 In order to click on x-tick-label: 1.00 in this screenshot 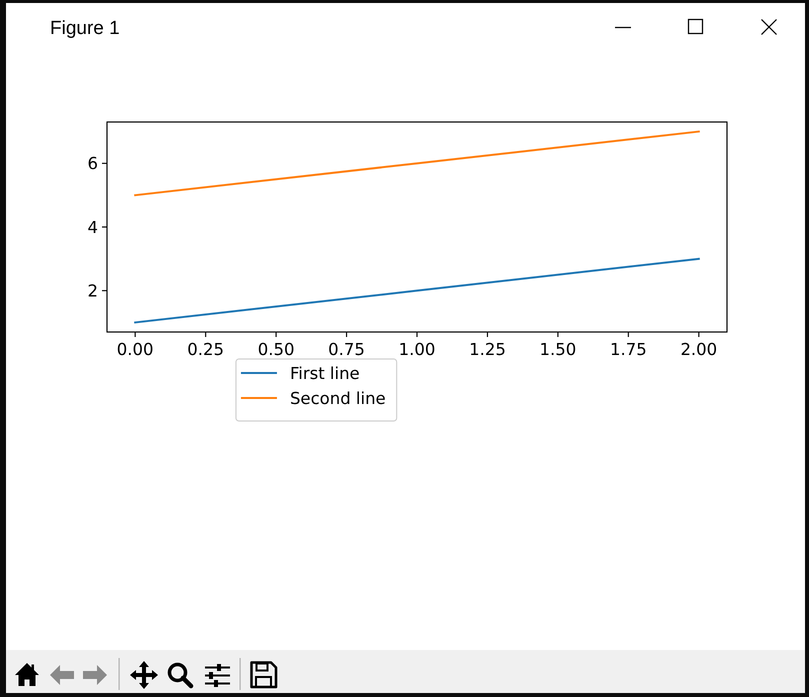, I will do `click(417, 350)`.